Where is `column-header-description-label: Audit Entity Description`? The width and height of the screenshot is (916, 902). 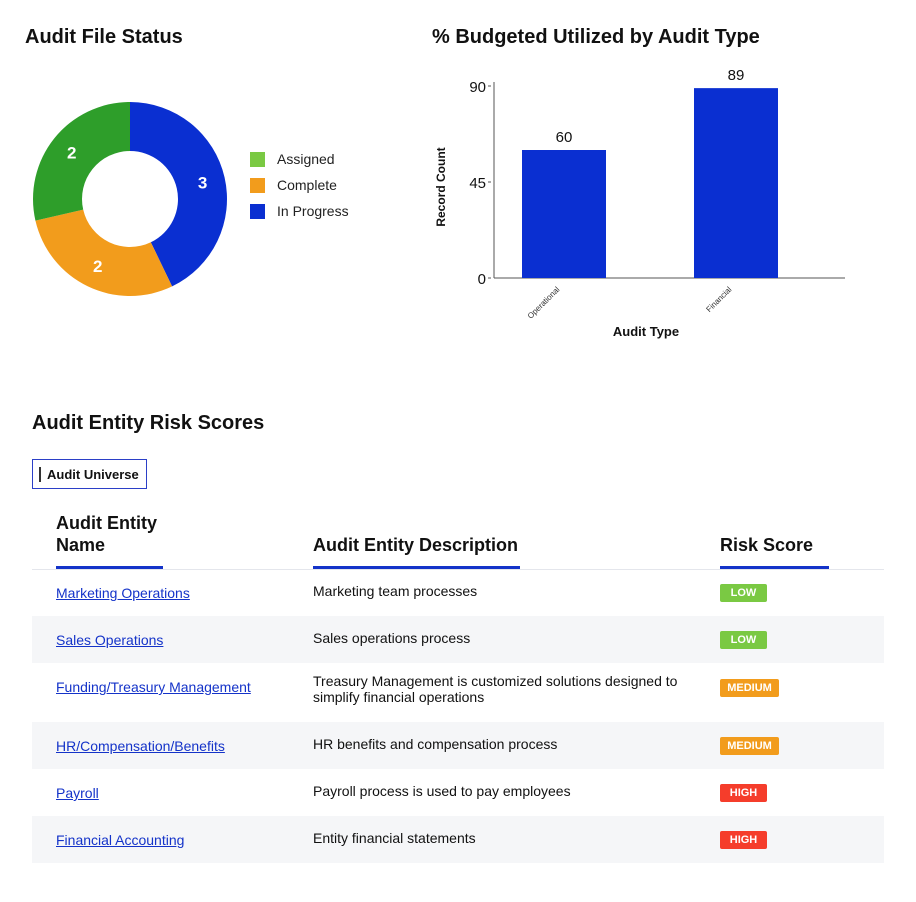
column-header-description-label: Audit Entity Description is located at coordinates (416, 545).